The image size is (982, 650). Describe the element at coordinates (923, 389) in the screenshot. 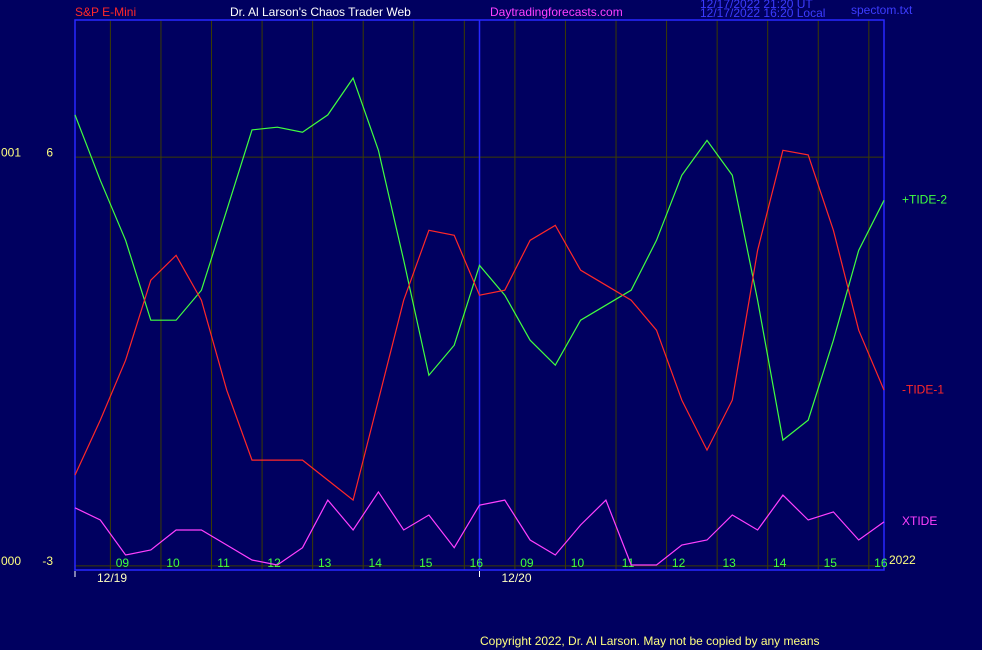

I see `series-label: -TIDE-1` at that location.